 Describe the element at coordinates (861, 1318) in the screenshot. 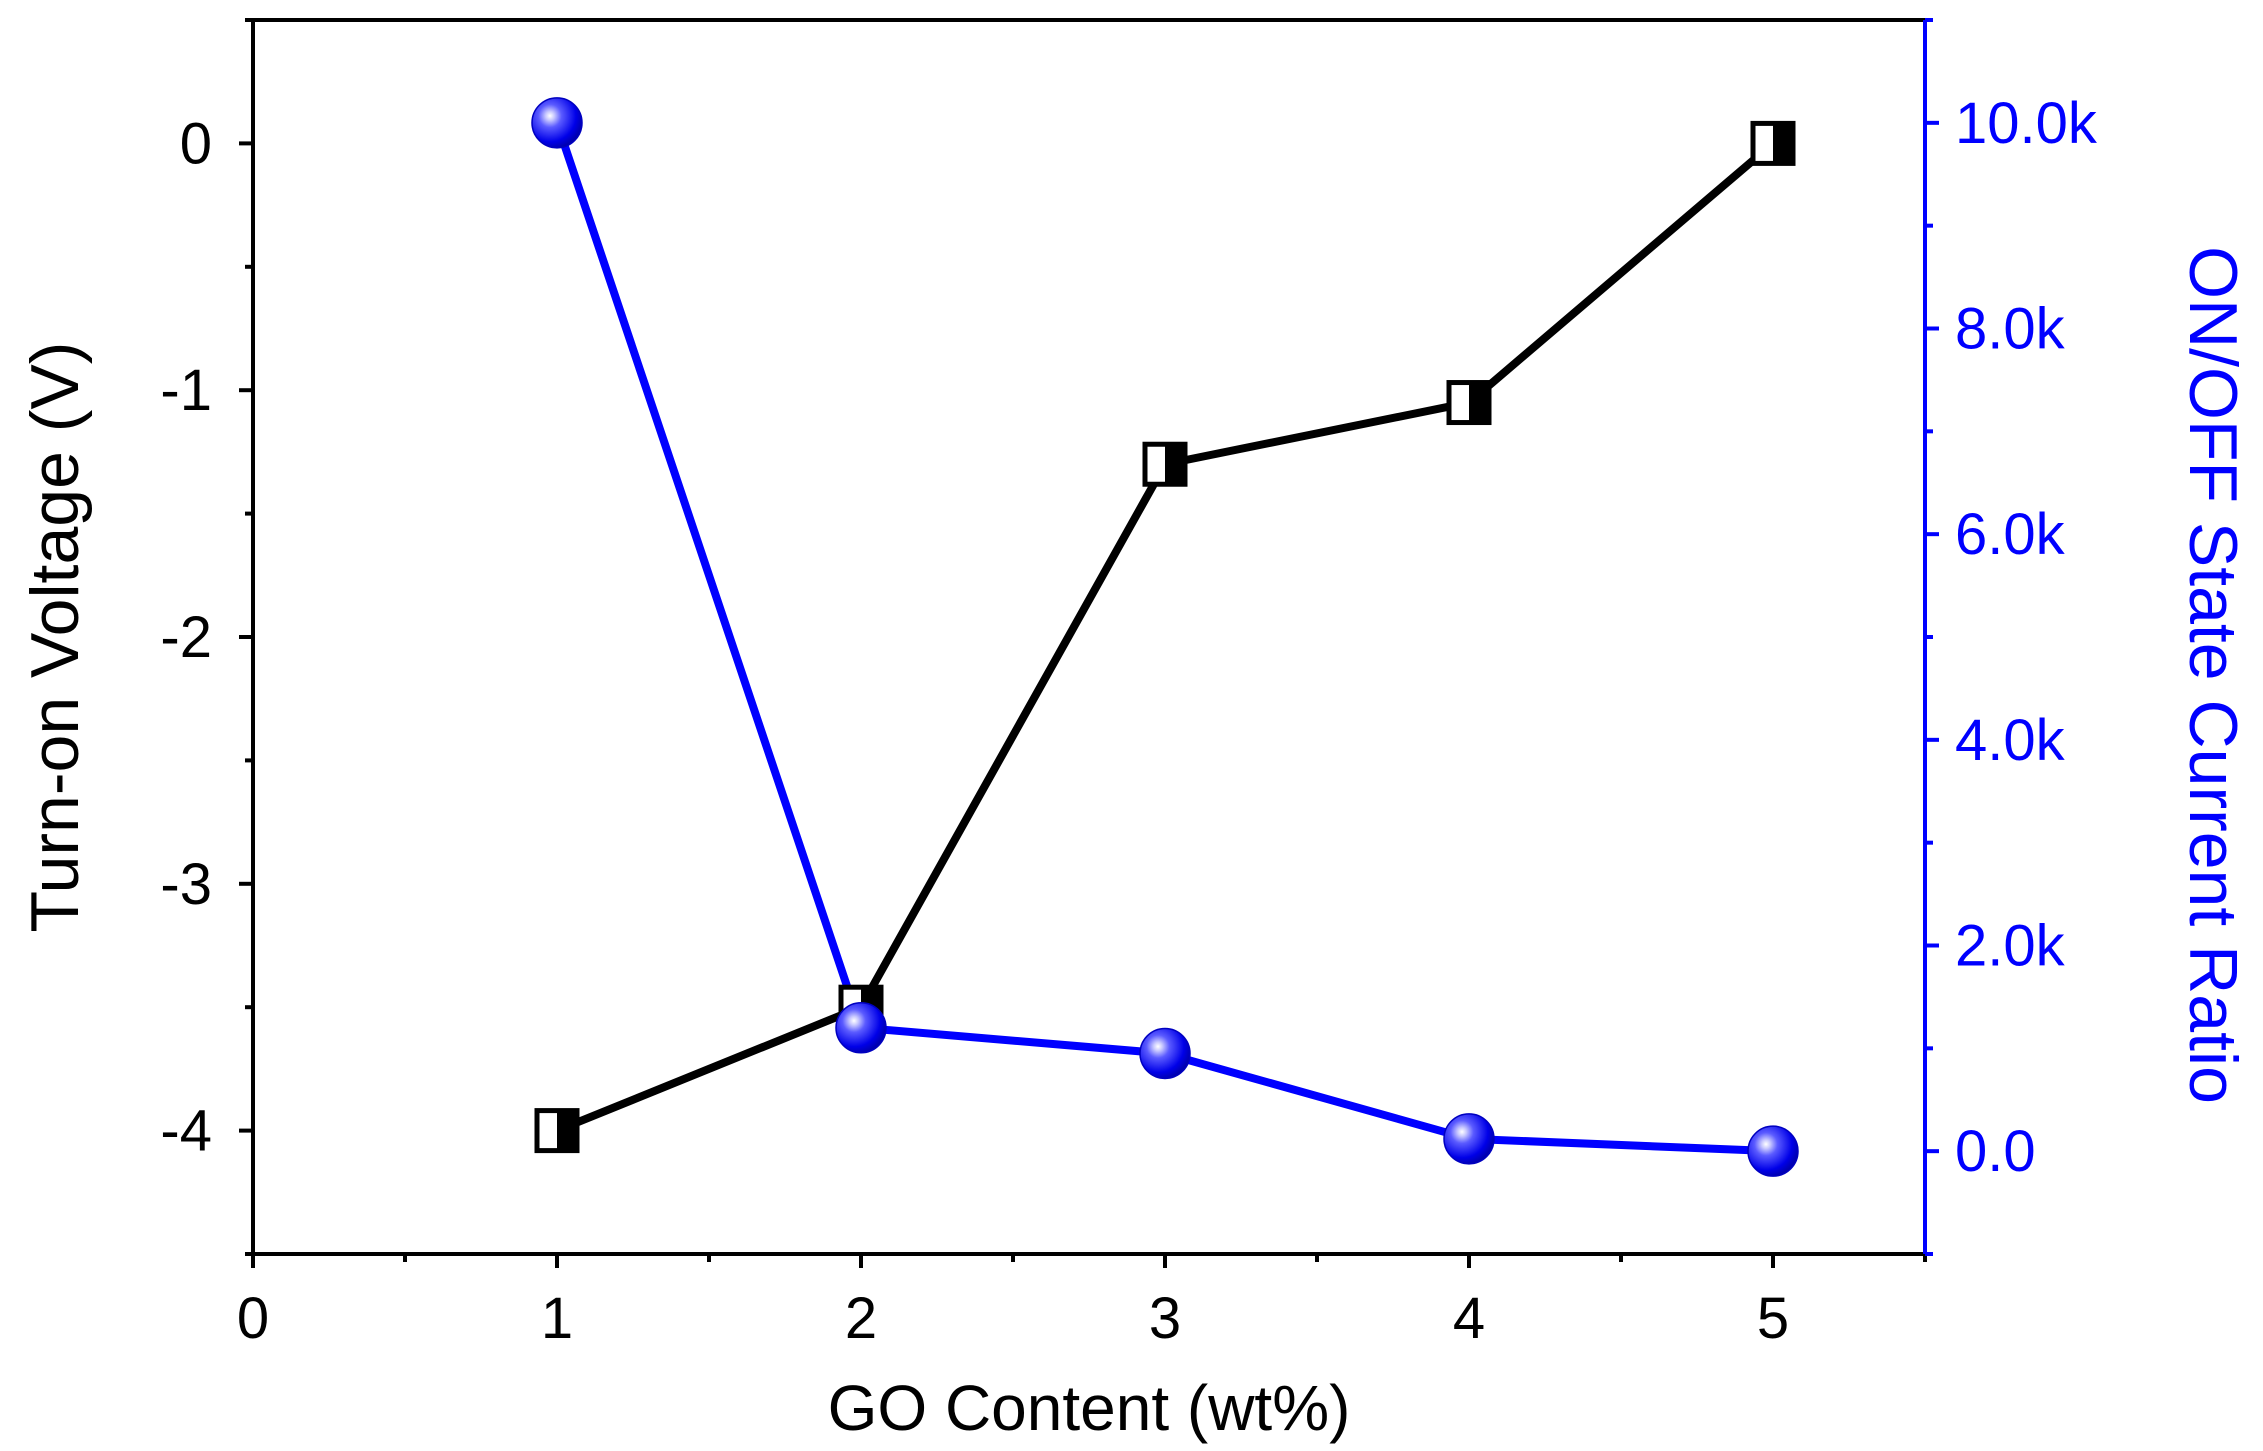

I see `x-tick-label: 2` at that location.